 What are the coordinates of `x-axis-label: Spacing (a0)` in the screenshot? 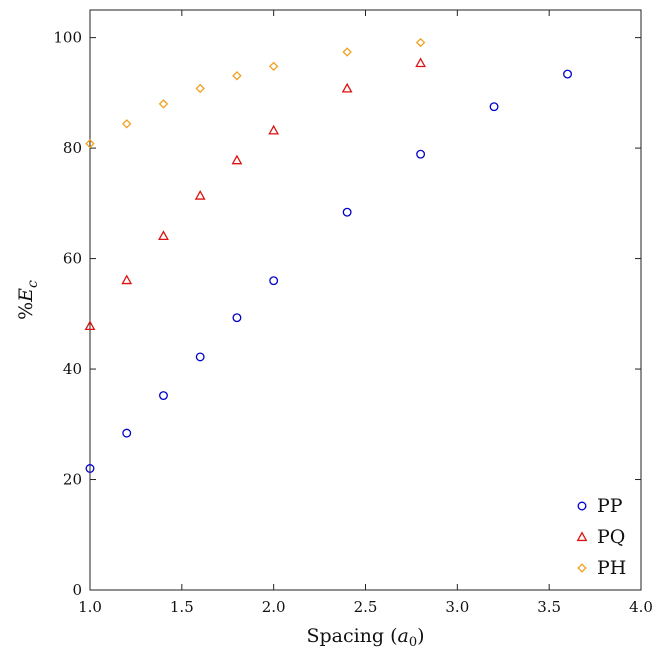 It's located at (365, 637).